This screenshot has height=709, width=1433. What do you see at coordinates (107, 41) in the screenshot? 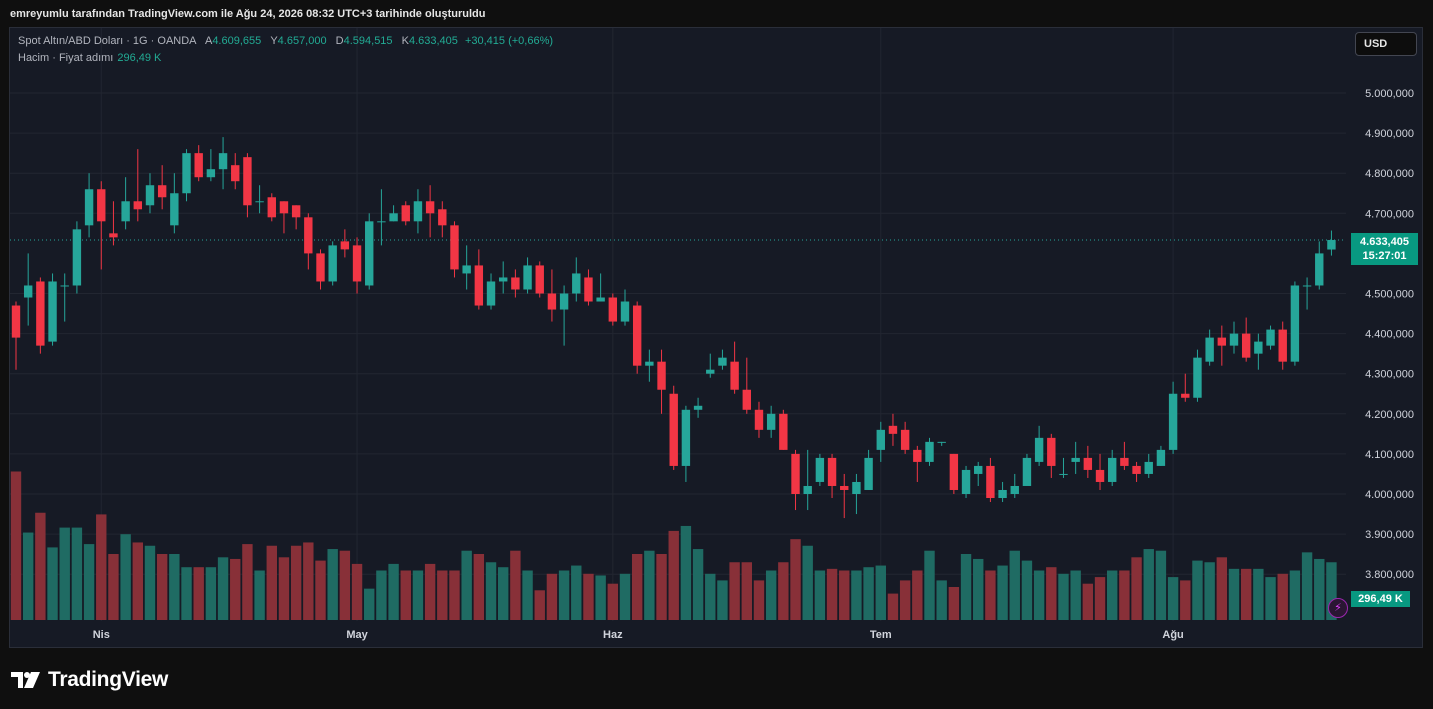
I see `symbol-label: Spot Altın/ABD Doları · 1G · OANDA` at bounding box center [107, 41].